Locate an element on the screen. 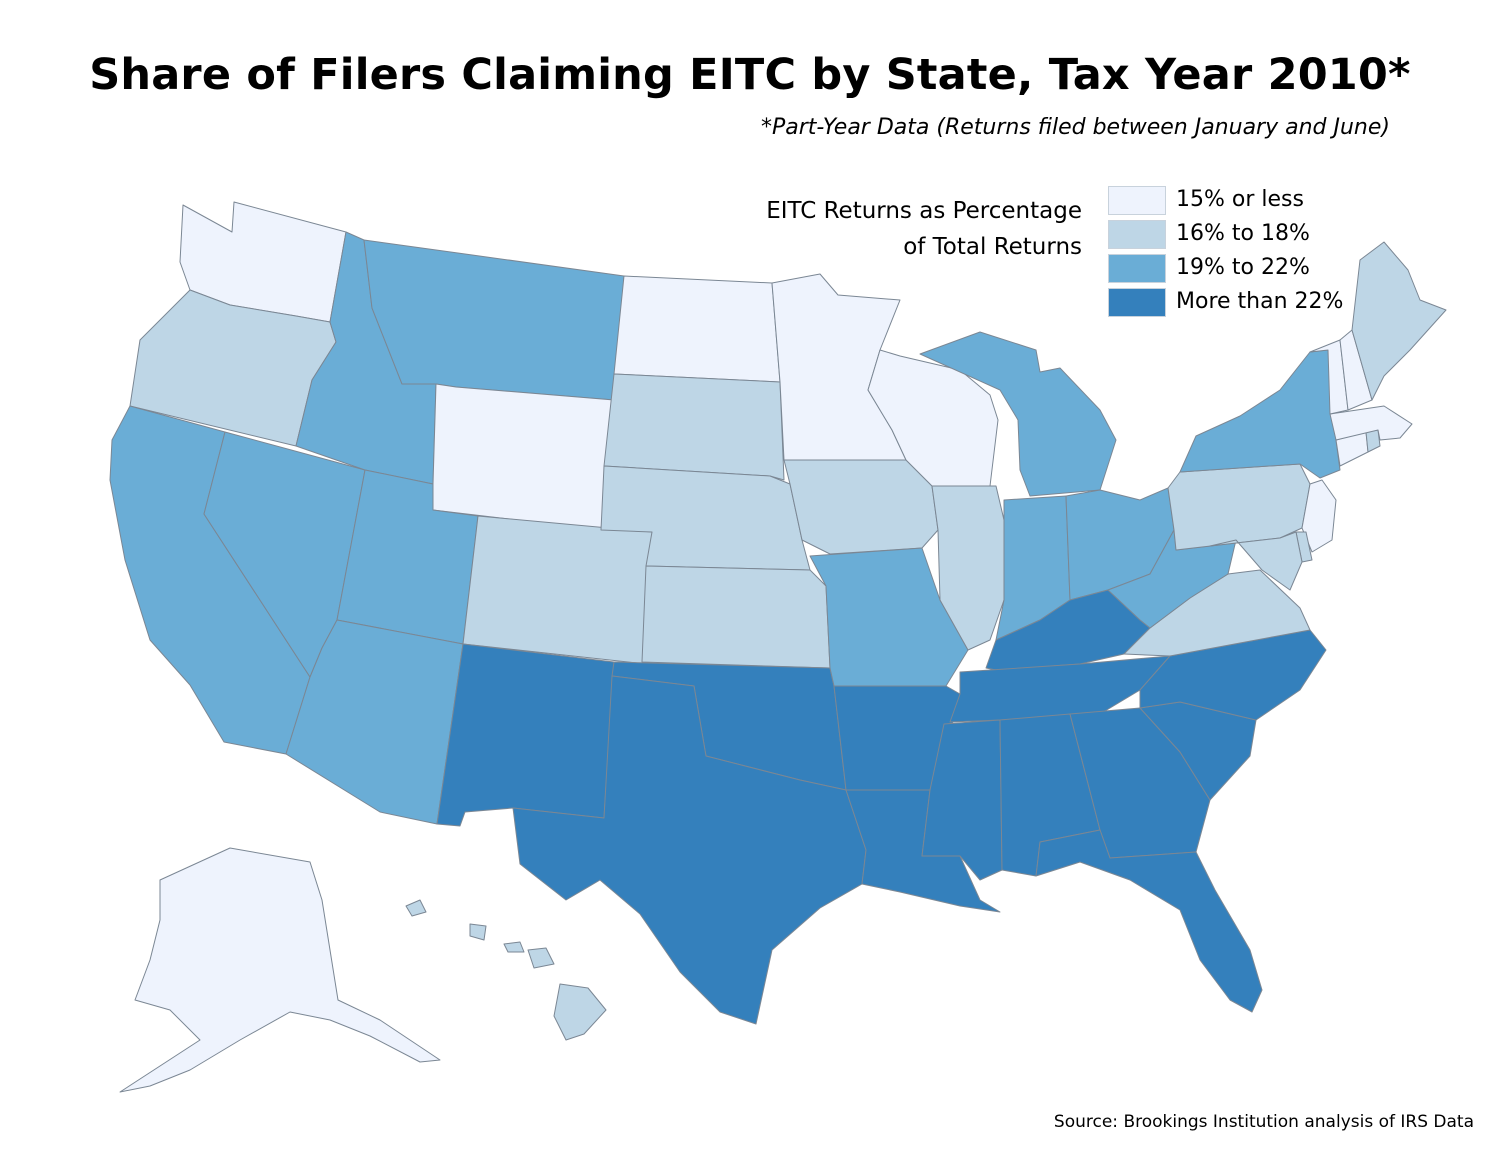  state-Hawaii is located at coordinates (506, 970).